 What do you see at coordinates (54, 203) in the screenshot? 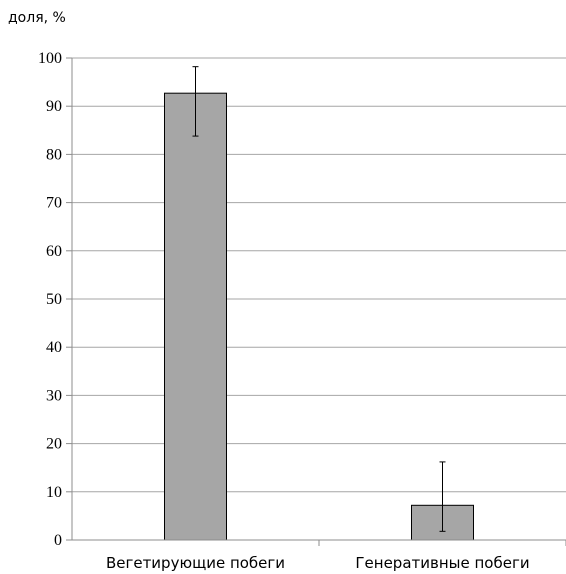
I see `y-tick-label-70: 70` at bounding box center [54, 203].